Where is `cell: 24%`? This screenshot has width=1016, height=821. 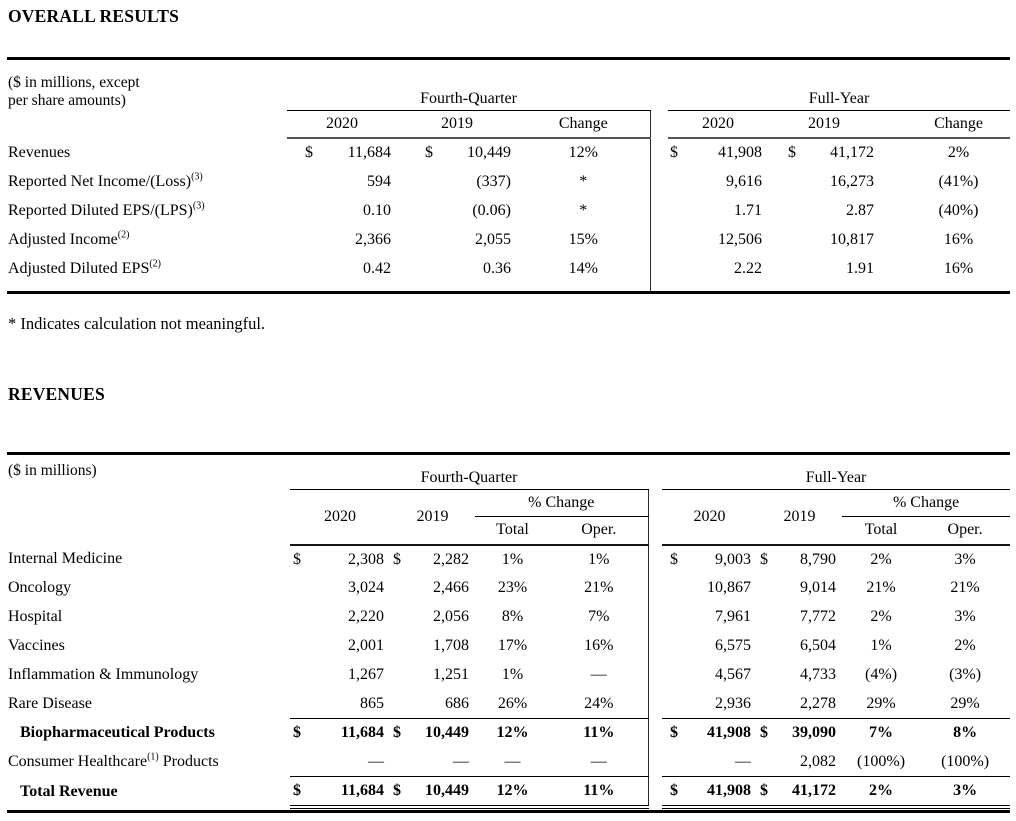
cell: 24% is located at coordinates (599, 704).